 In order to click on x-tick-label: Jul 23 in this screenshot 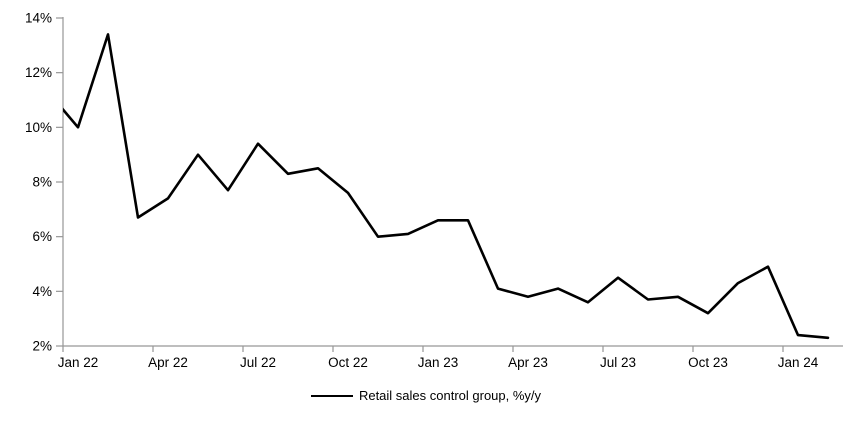, I will do `click(618, 362)`.